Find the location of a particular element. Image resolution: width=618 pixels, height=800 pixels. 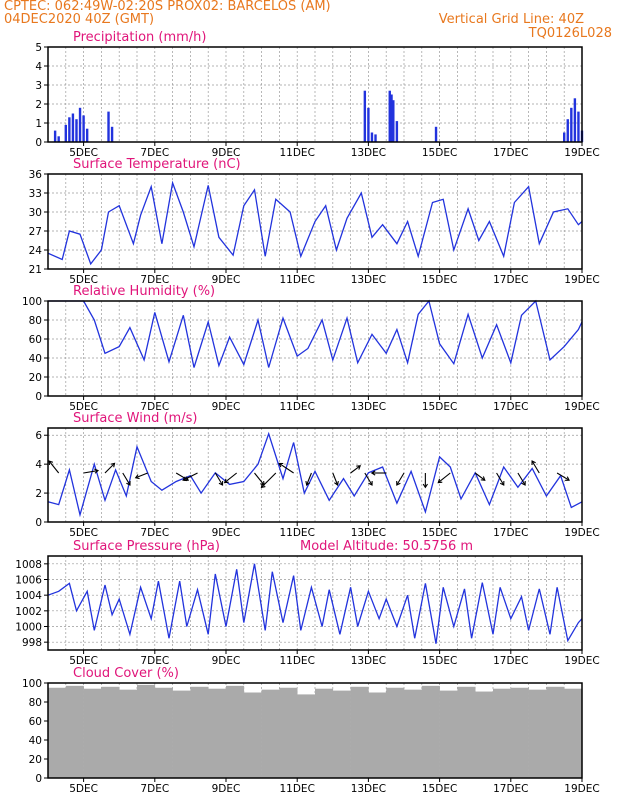

y-tick-label: 998 is located at coordinates (32, 643).